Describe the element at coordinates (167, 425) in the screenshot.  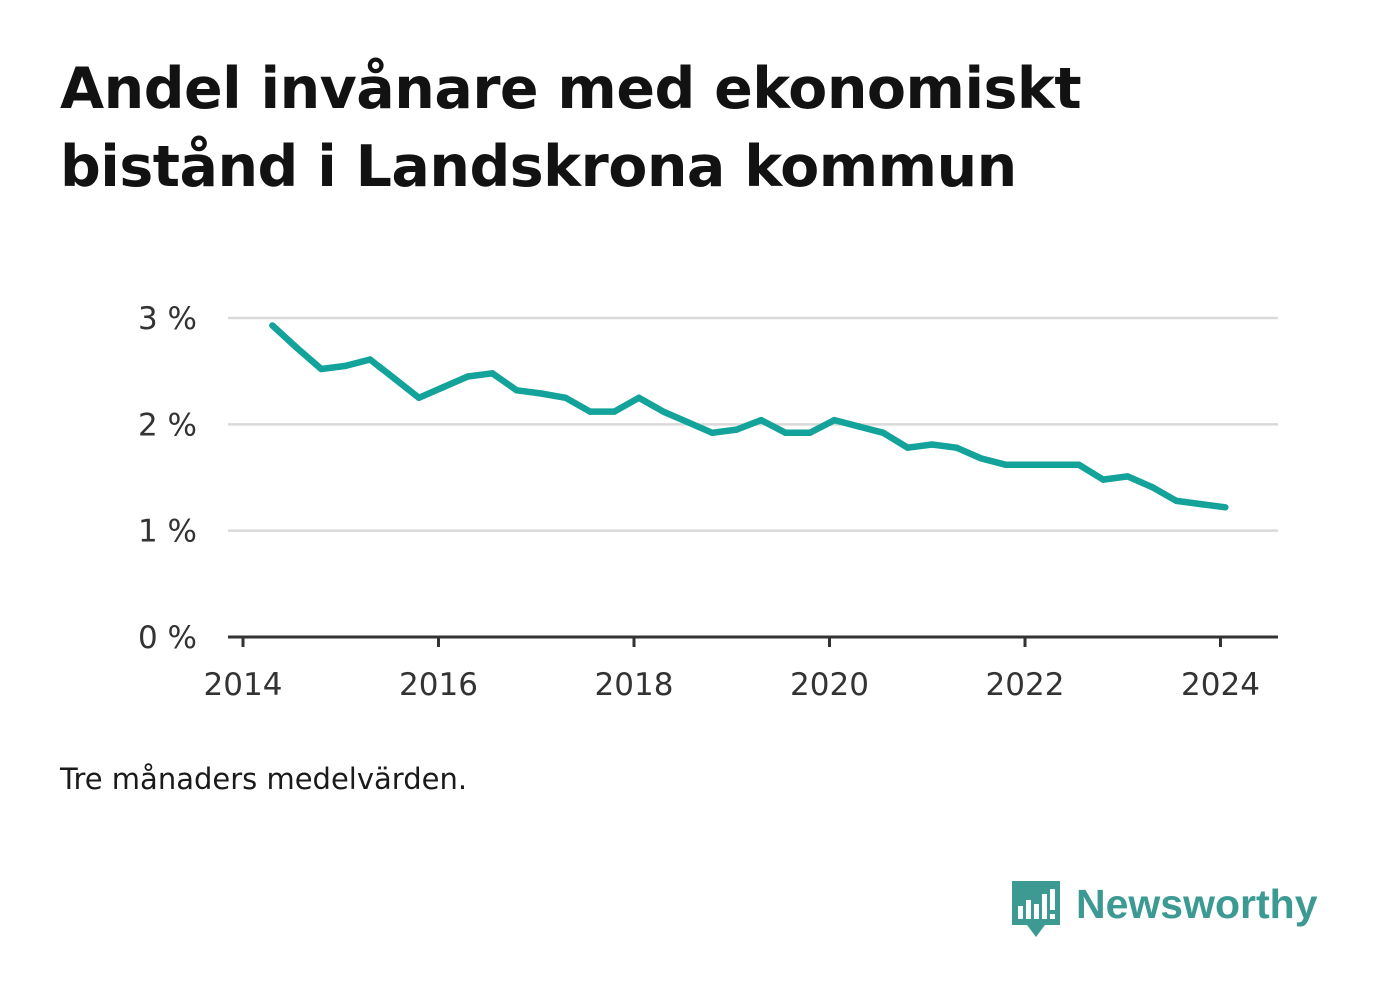
I see `y-tick-label: 2 %` at that location.